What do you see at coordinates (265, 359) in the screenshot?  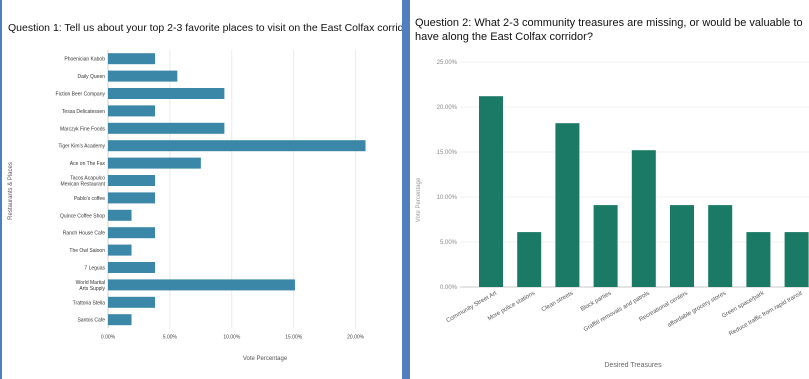 I see `chart1-x-axis-label: Vote Percentage` at bounding box center [265, 359].